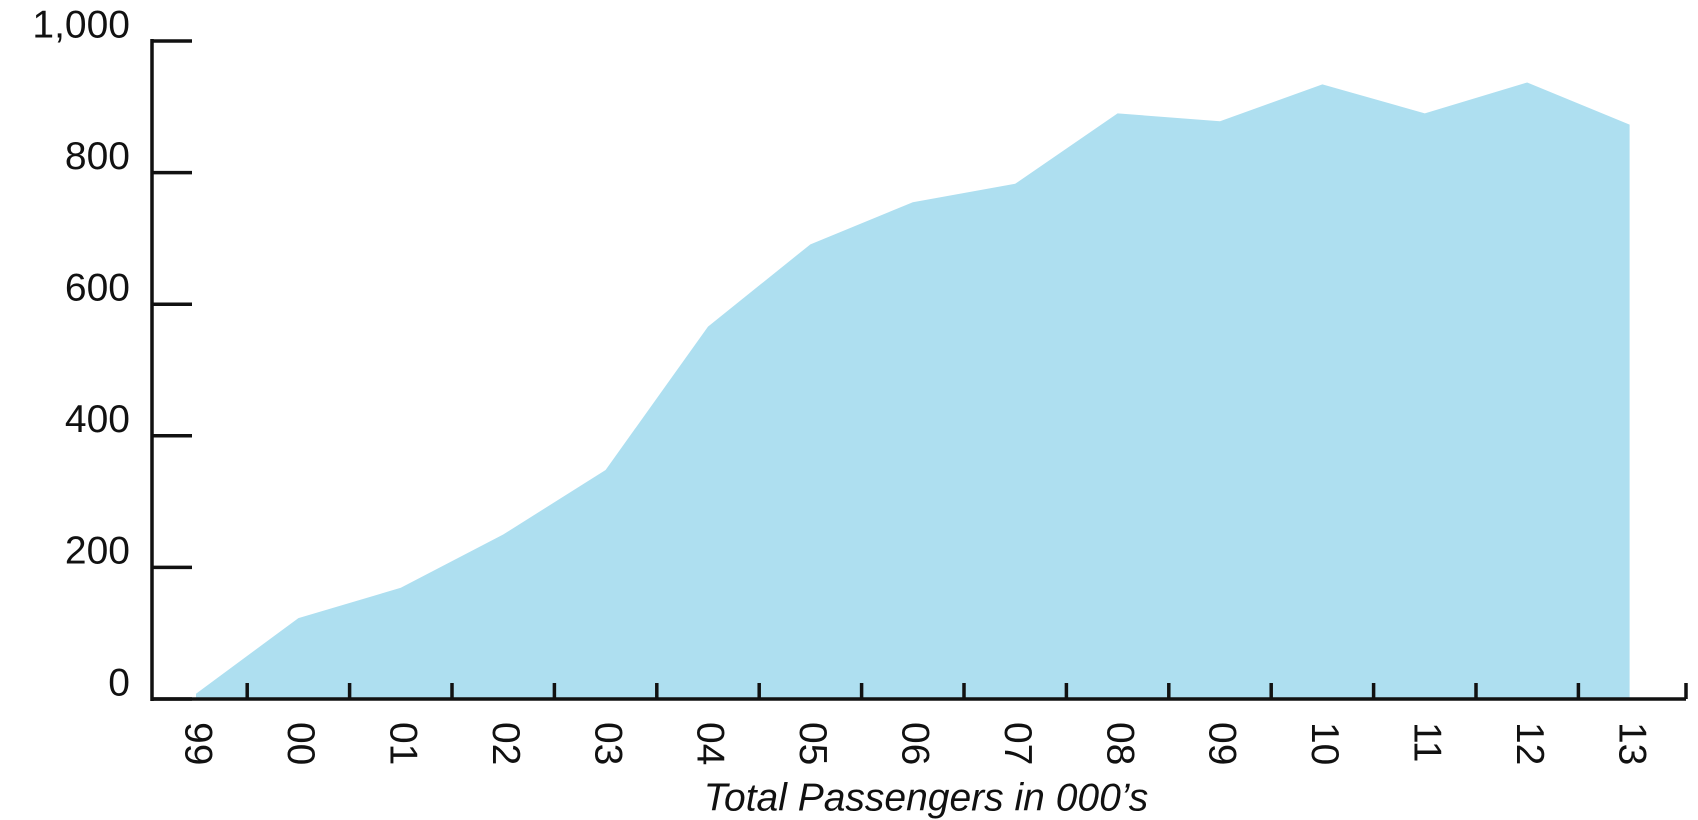 The width and height of the screenshot is (1698, 820). Describe the element at coordinates (1324, 743) in the screenshot. I see `x-tick-label: 10` at that location.